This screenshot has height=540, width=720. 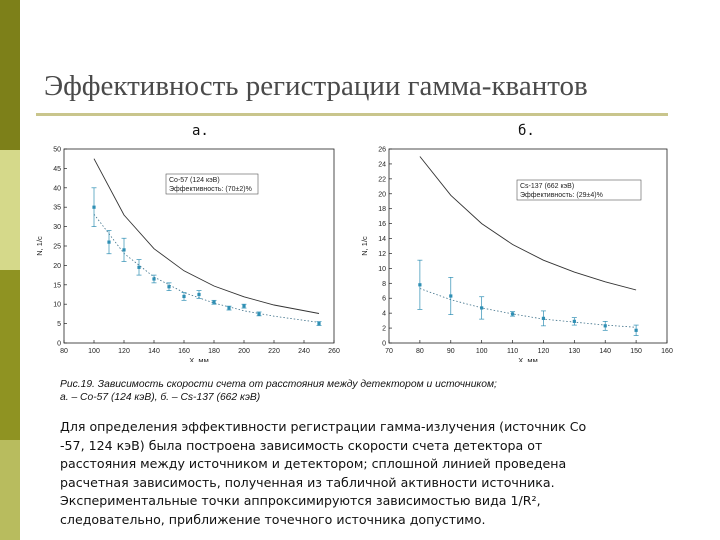 What do you see at coordinates (334, 351) in the screenshot?
I see `x-tick-label: 260` at bounding box center [334, 351].